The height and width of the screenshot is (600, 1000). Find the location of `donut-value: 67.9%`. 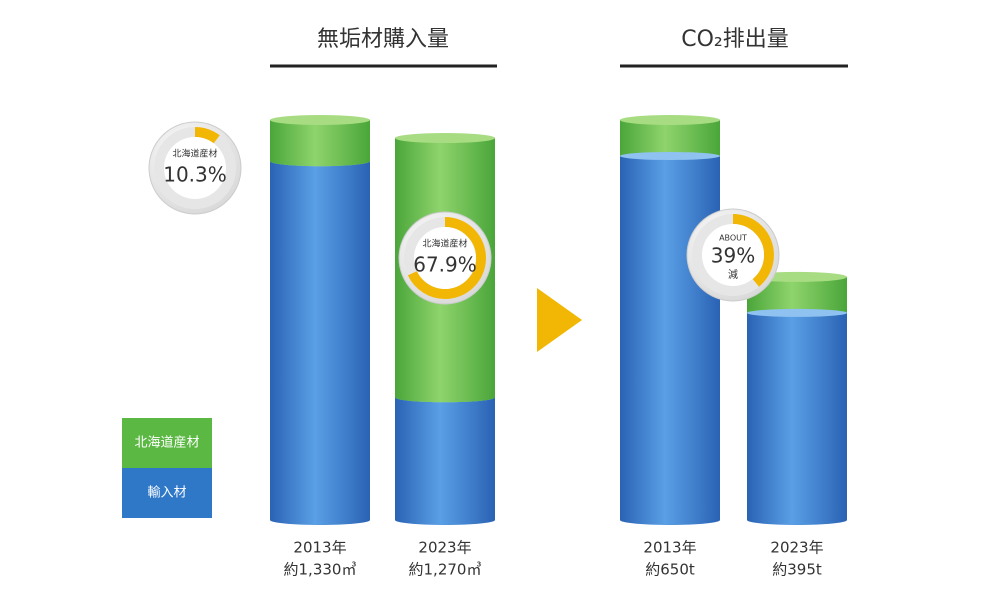

donut-value: 67.9% is located at coordinates (445, 265).